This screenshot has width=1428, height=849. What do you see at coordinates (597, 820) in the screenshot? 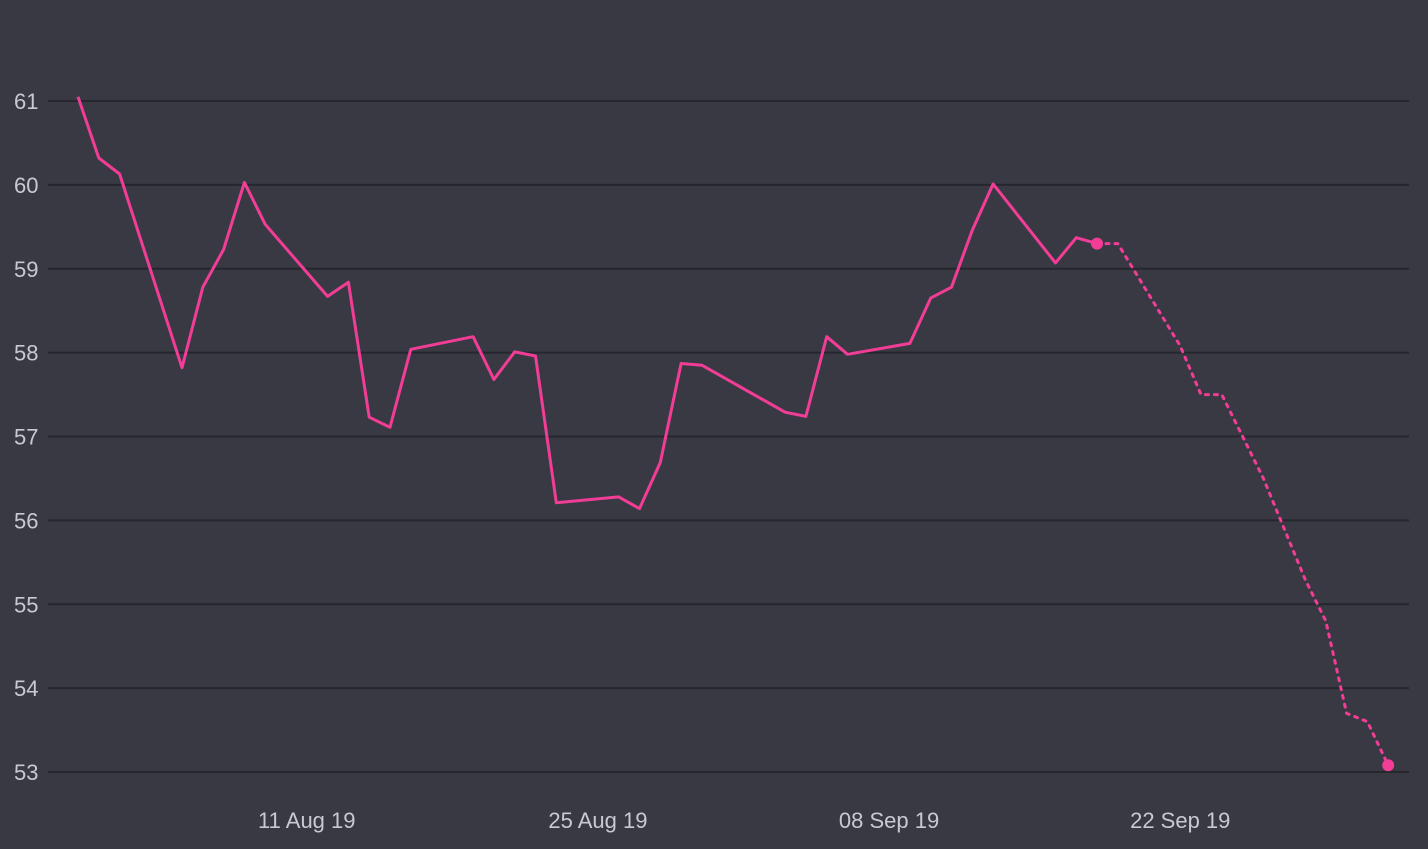
I see `x-tick-label: 25 Aug 19` at bounding box center [597, 820].